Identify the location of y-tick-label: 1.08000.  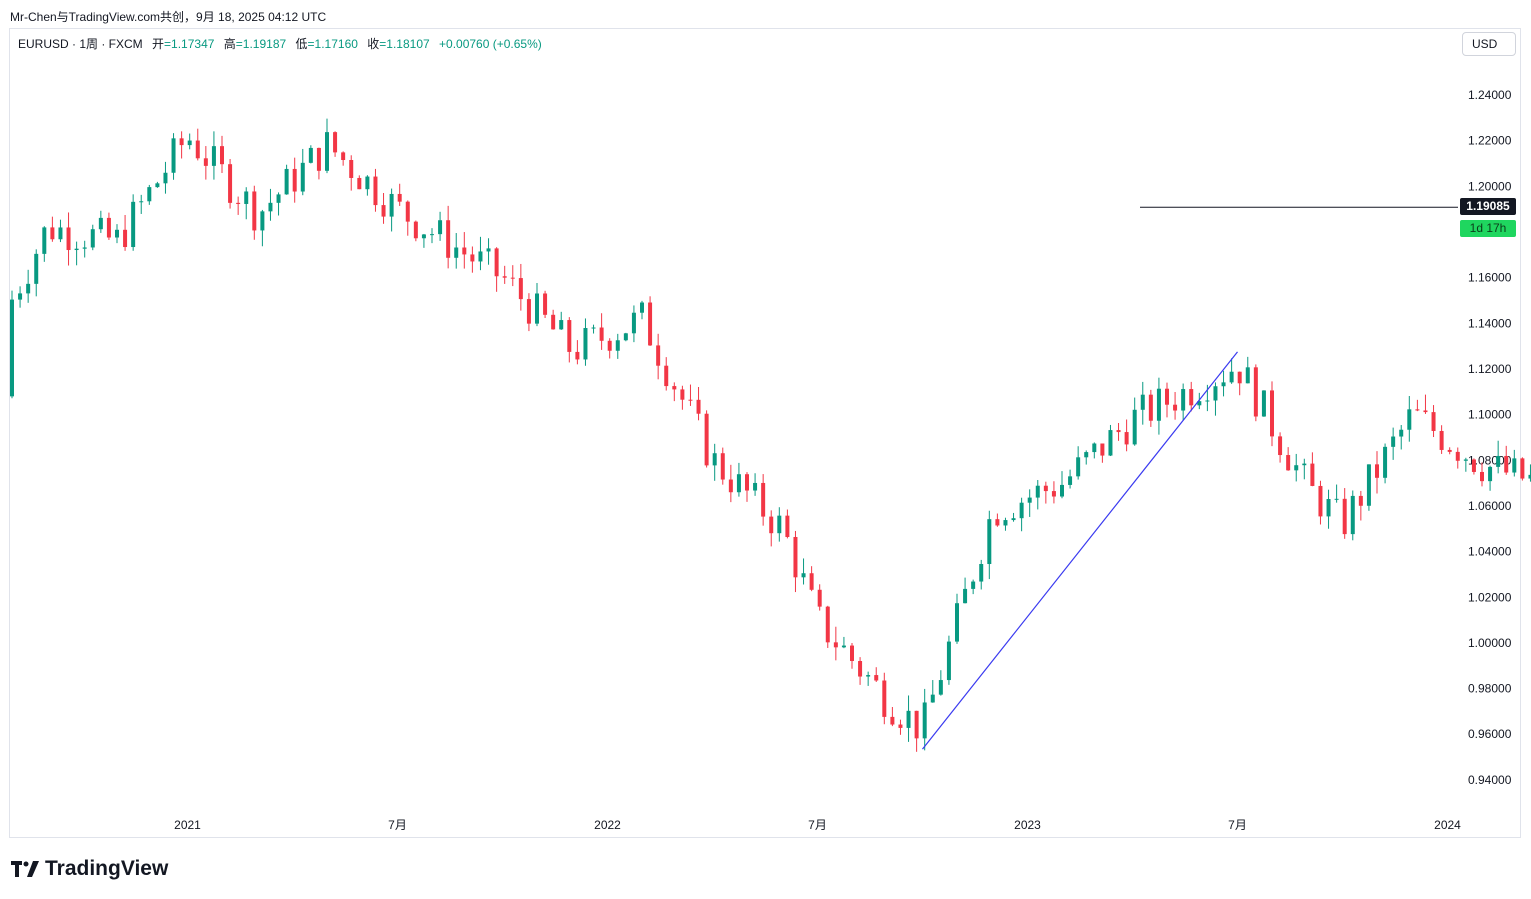
(1490, 460).